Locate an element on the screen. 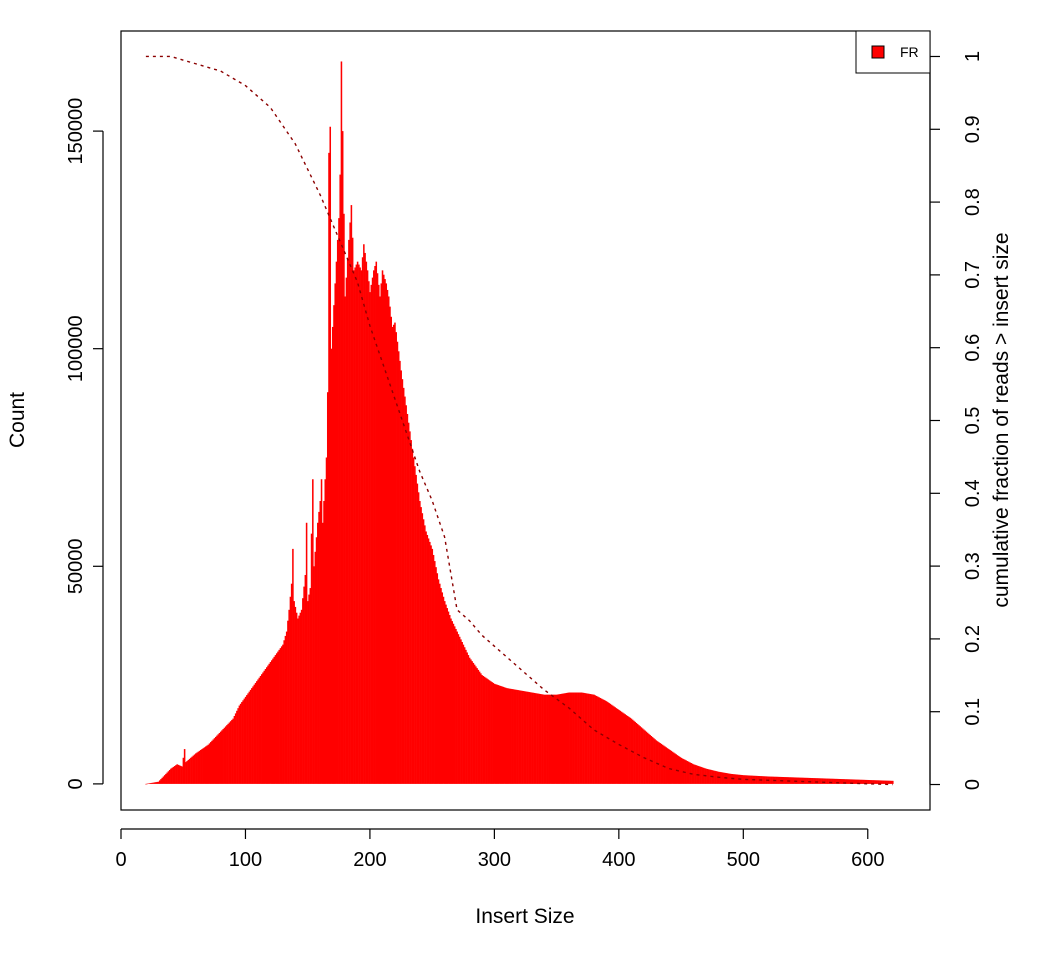 Image resolution: width=1050 pixels, height=961 pixels. legend-swatch-fr is located at coordinates (878, 52).